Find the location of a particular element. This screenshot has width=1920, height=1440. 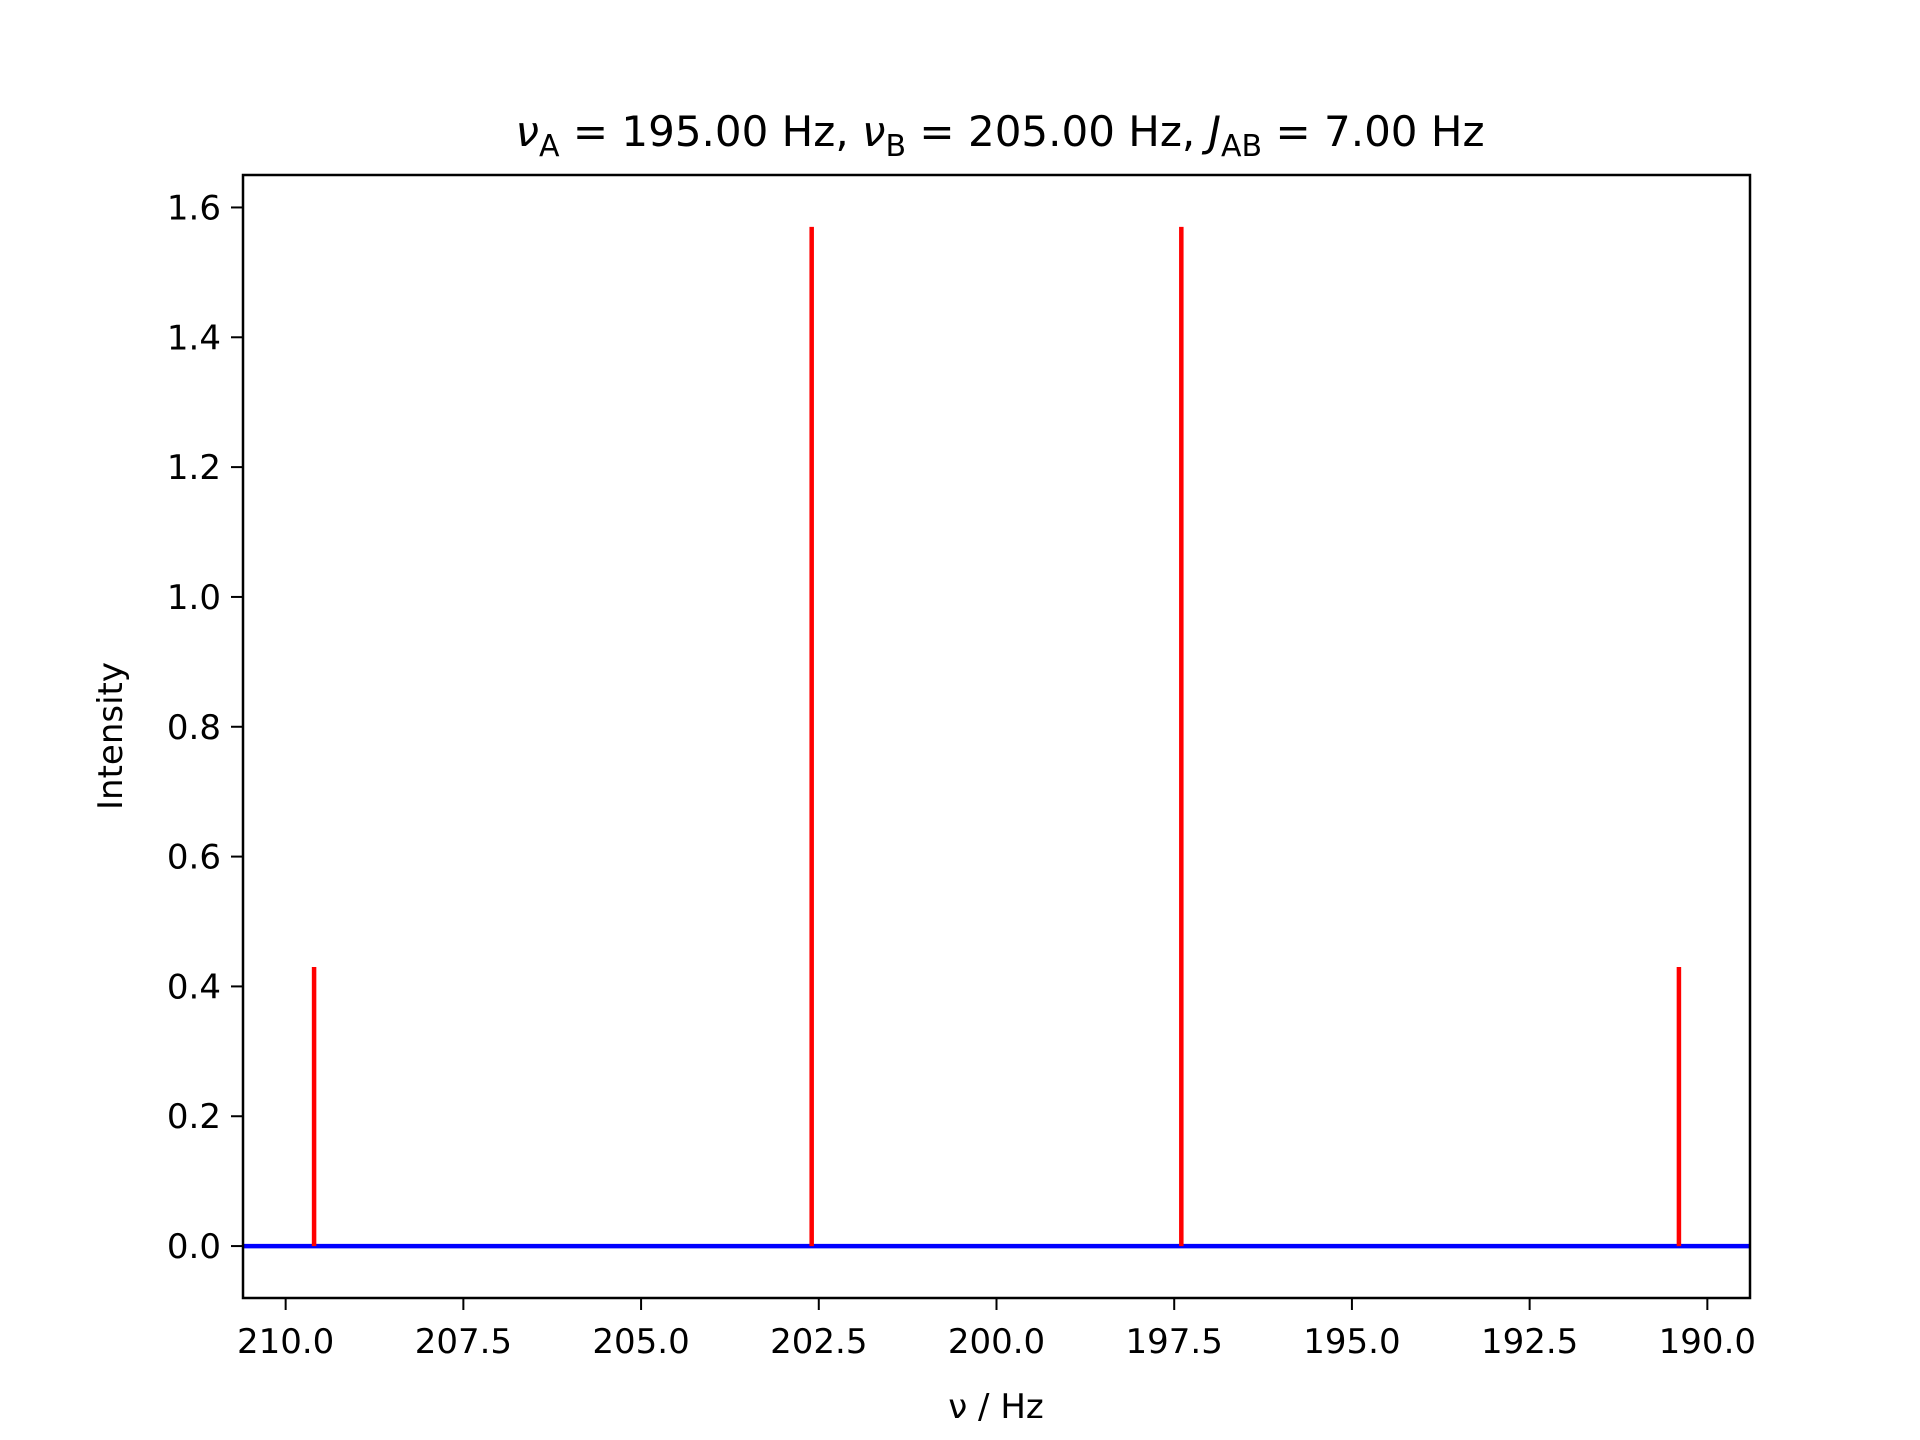

y-tick-label: 0.8 is located at coordinates (194, 728).